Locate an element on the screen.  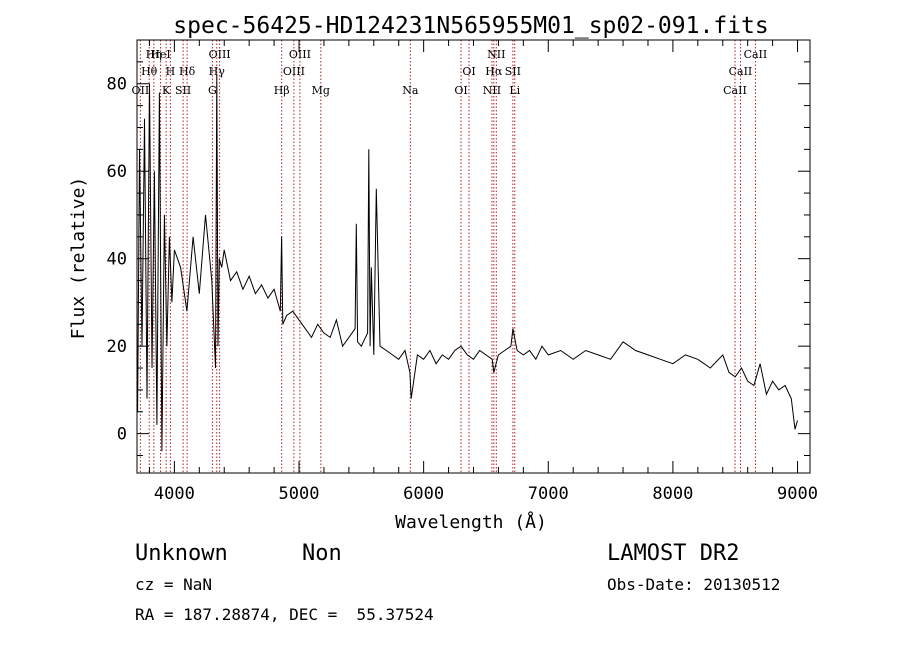
x-tick-label: 8000 is located at coordinates (672, 494).